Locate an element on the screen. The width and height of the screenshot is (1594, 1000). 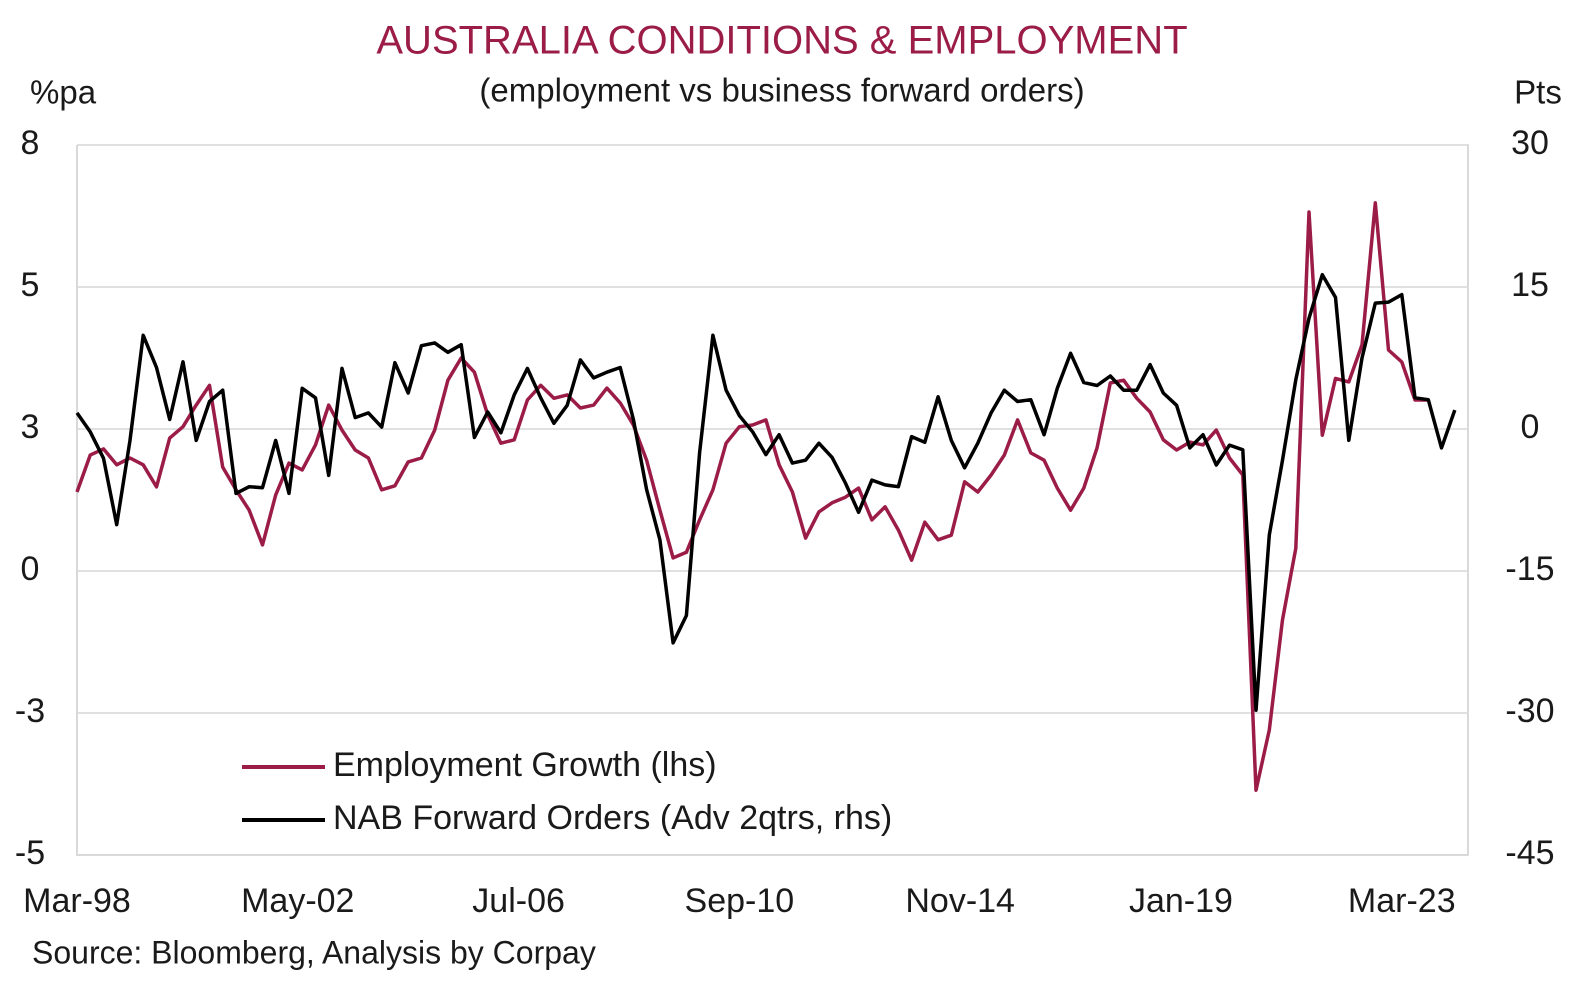
y-tick-label: 8 is located at coordinates (30, 143).